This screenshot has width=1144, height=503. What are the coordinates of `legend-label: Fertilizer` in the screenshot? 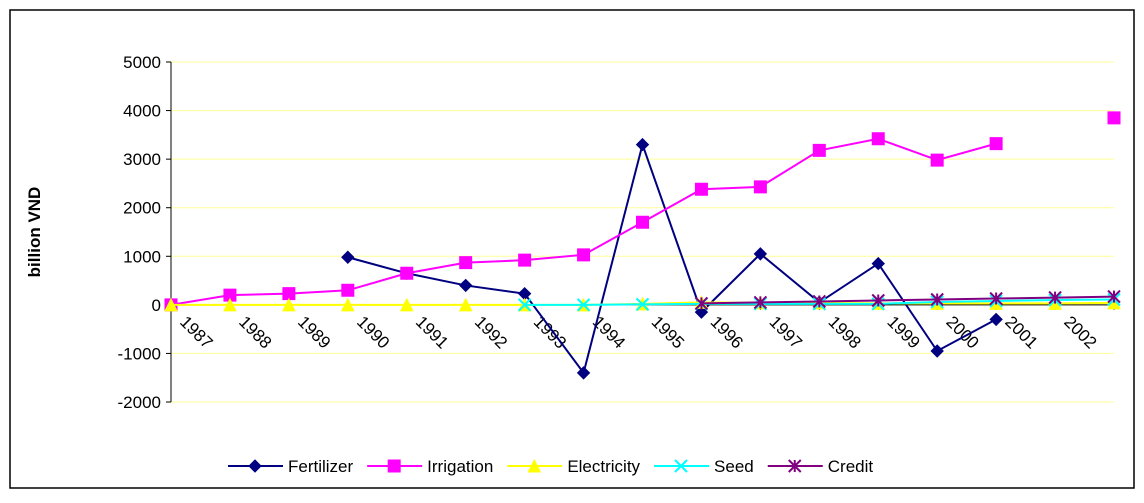 It's located at (321, 466).